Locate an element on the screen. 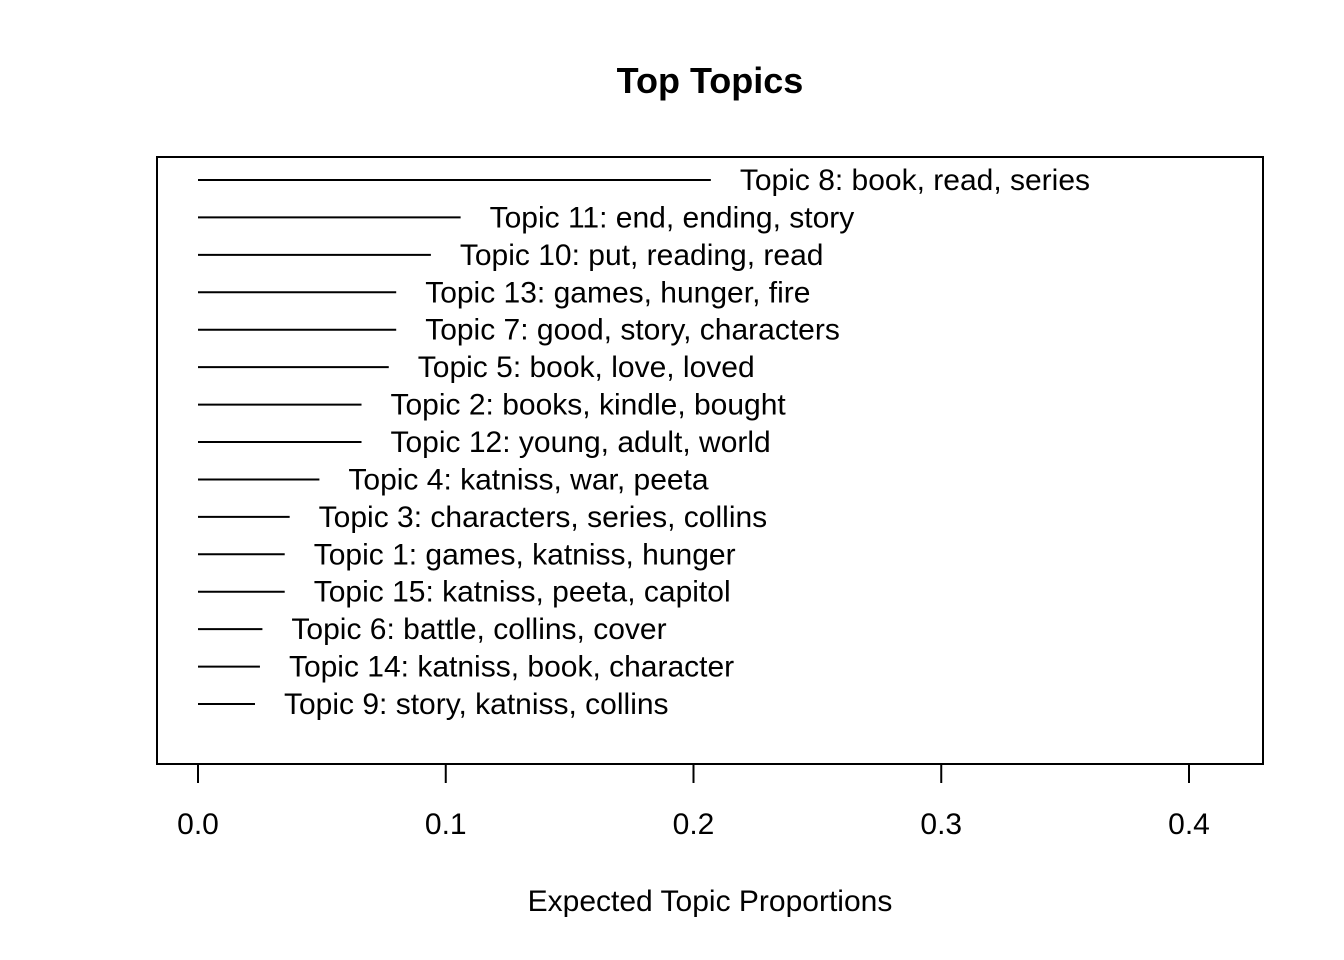  topic-label: Topic 3: characters, series, collins is located at coordinates (543, 517).